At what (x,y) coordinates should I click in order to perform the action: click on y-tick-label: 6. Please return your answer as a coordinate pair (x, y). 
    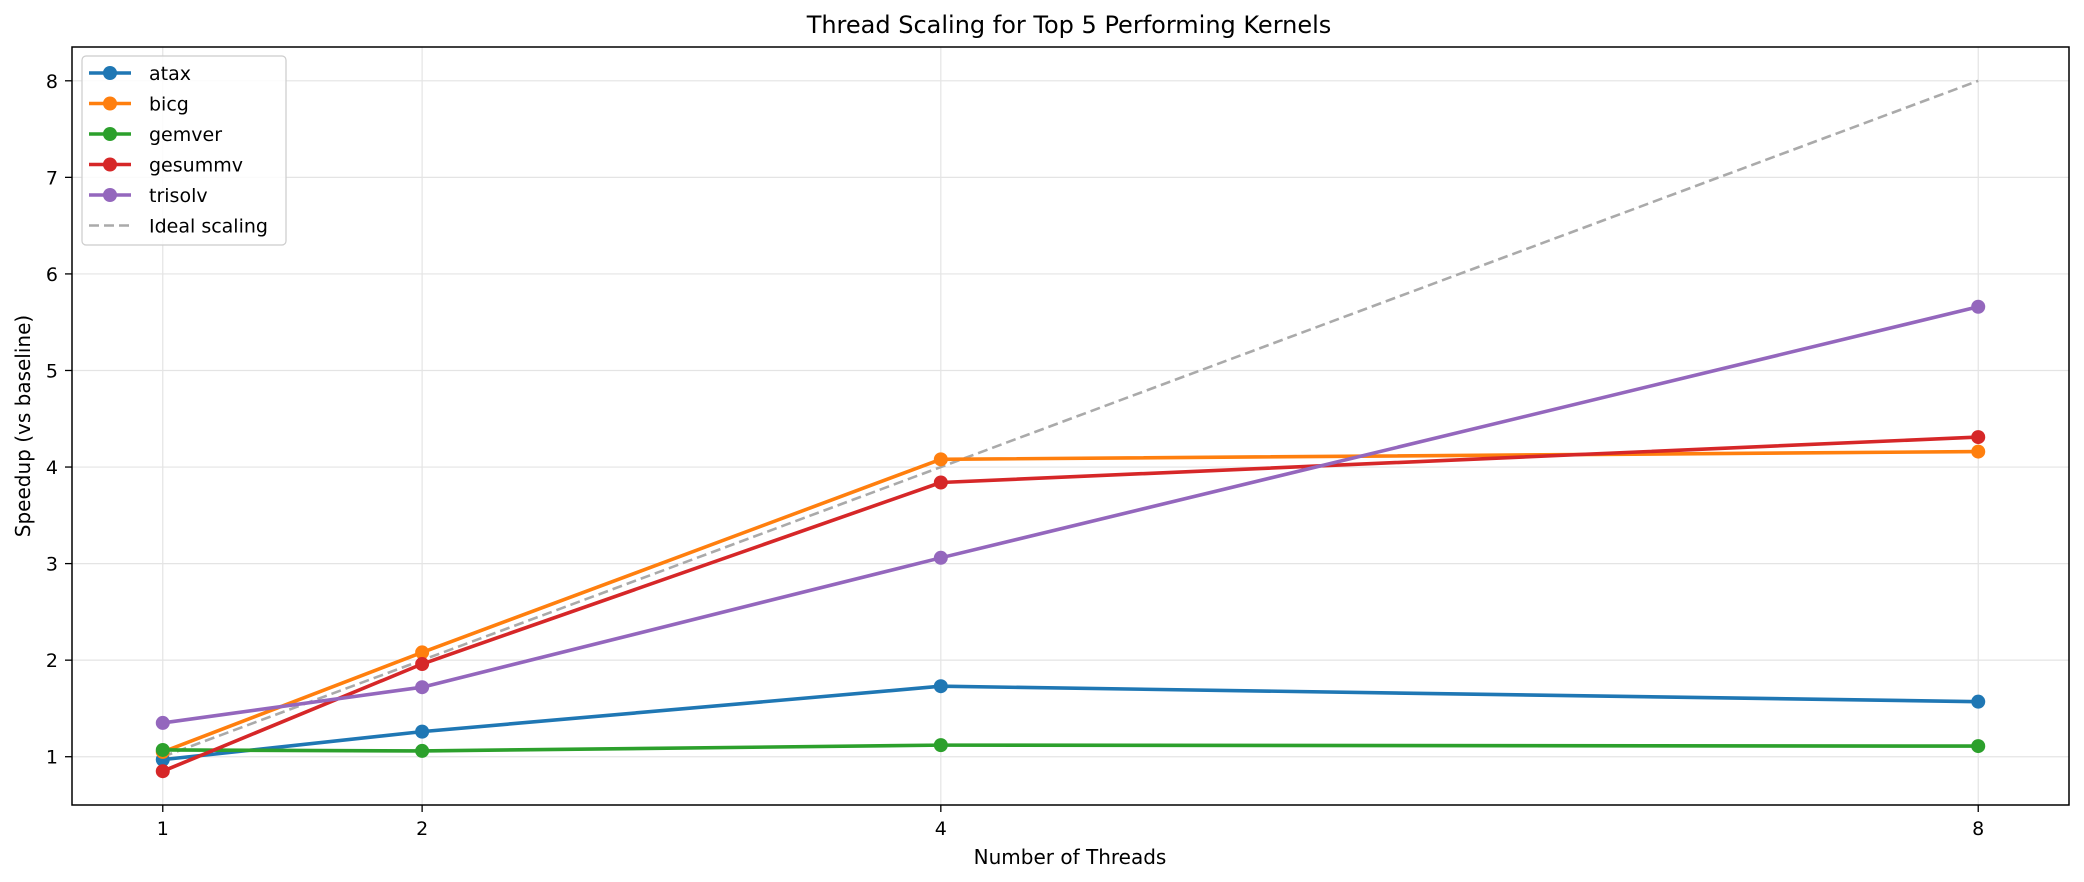
    Looking at the image, I should click on (52, 275).